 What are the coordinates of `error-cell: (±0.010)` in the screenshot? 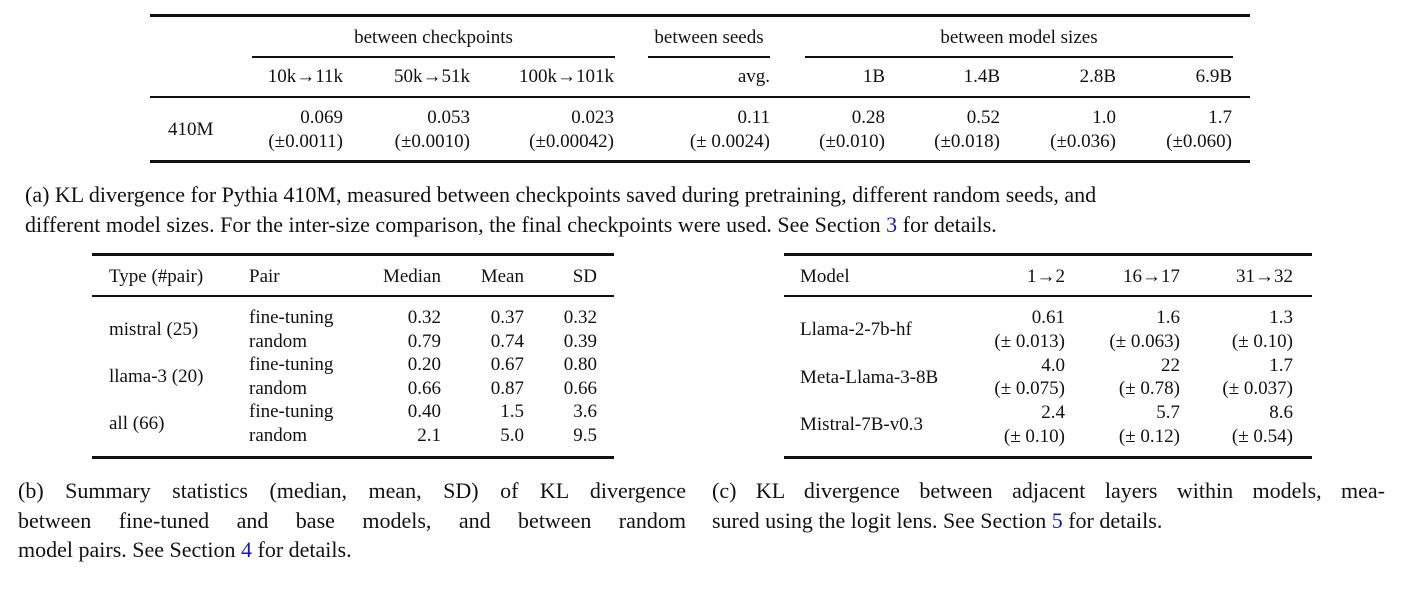 It's located at (852, 141).